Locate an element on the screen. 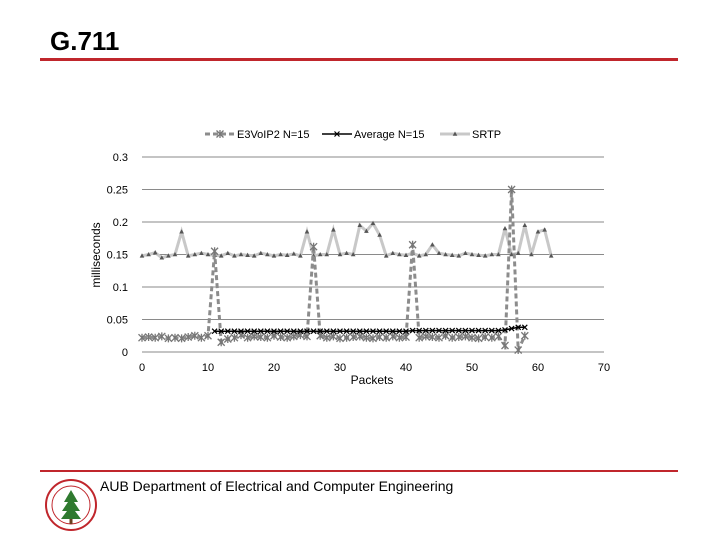  legend-label: E3VoIP2 N=15 is located at coordinates (273, 135).